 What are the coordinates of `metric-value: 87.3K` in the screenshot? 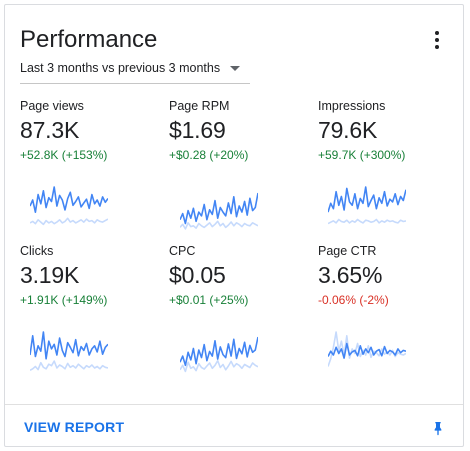 It's located at (50, 130).